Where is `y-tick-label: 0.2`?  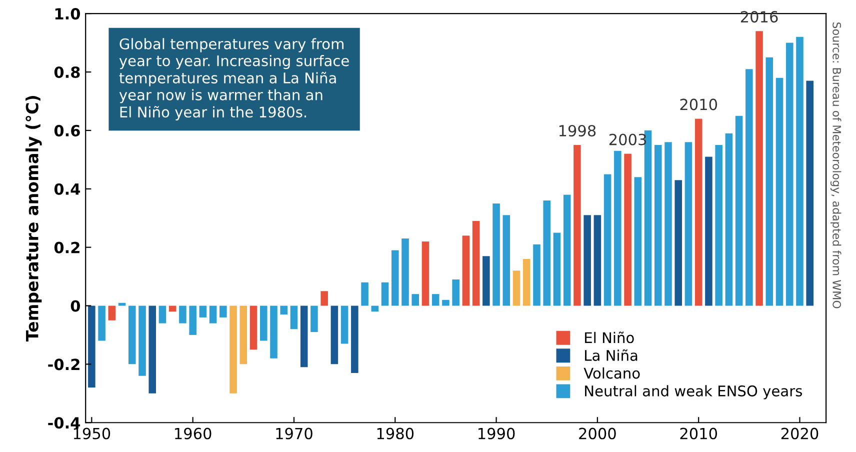 y-tick-label: 0.2 is located at coordinates (67, 248).